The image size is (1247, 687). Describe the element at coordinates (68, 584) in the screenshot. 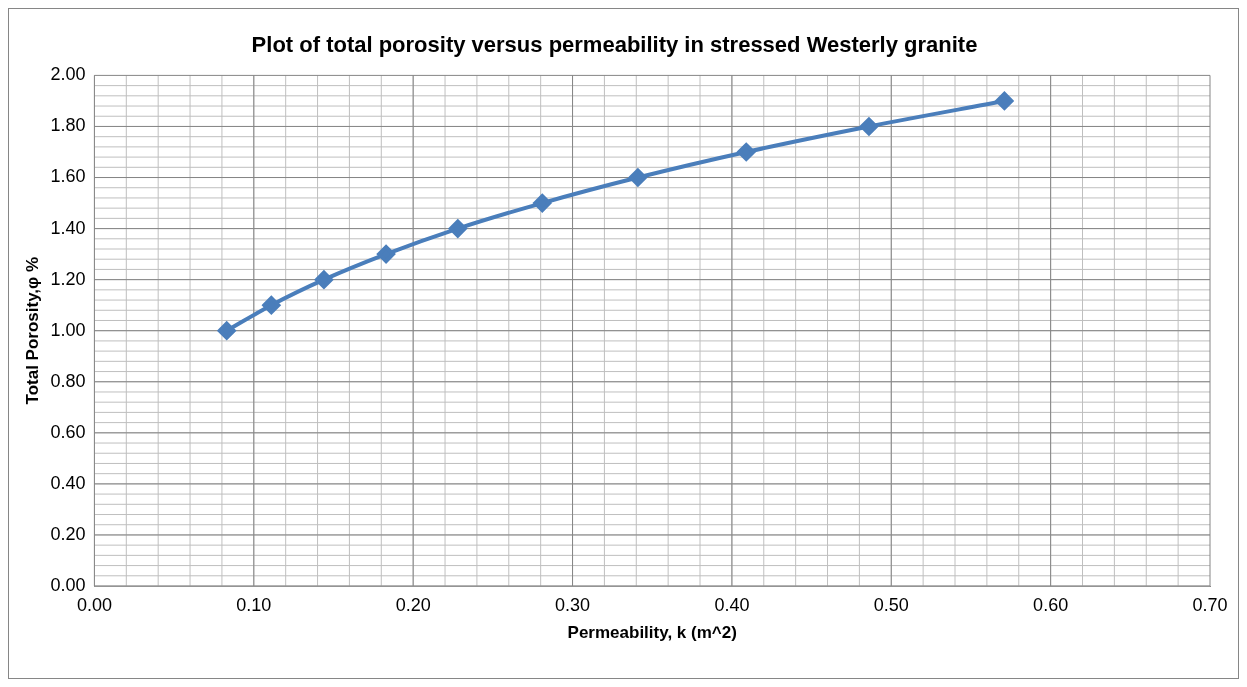

I see `y-tick-label: 0.00` at that location.